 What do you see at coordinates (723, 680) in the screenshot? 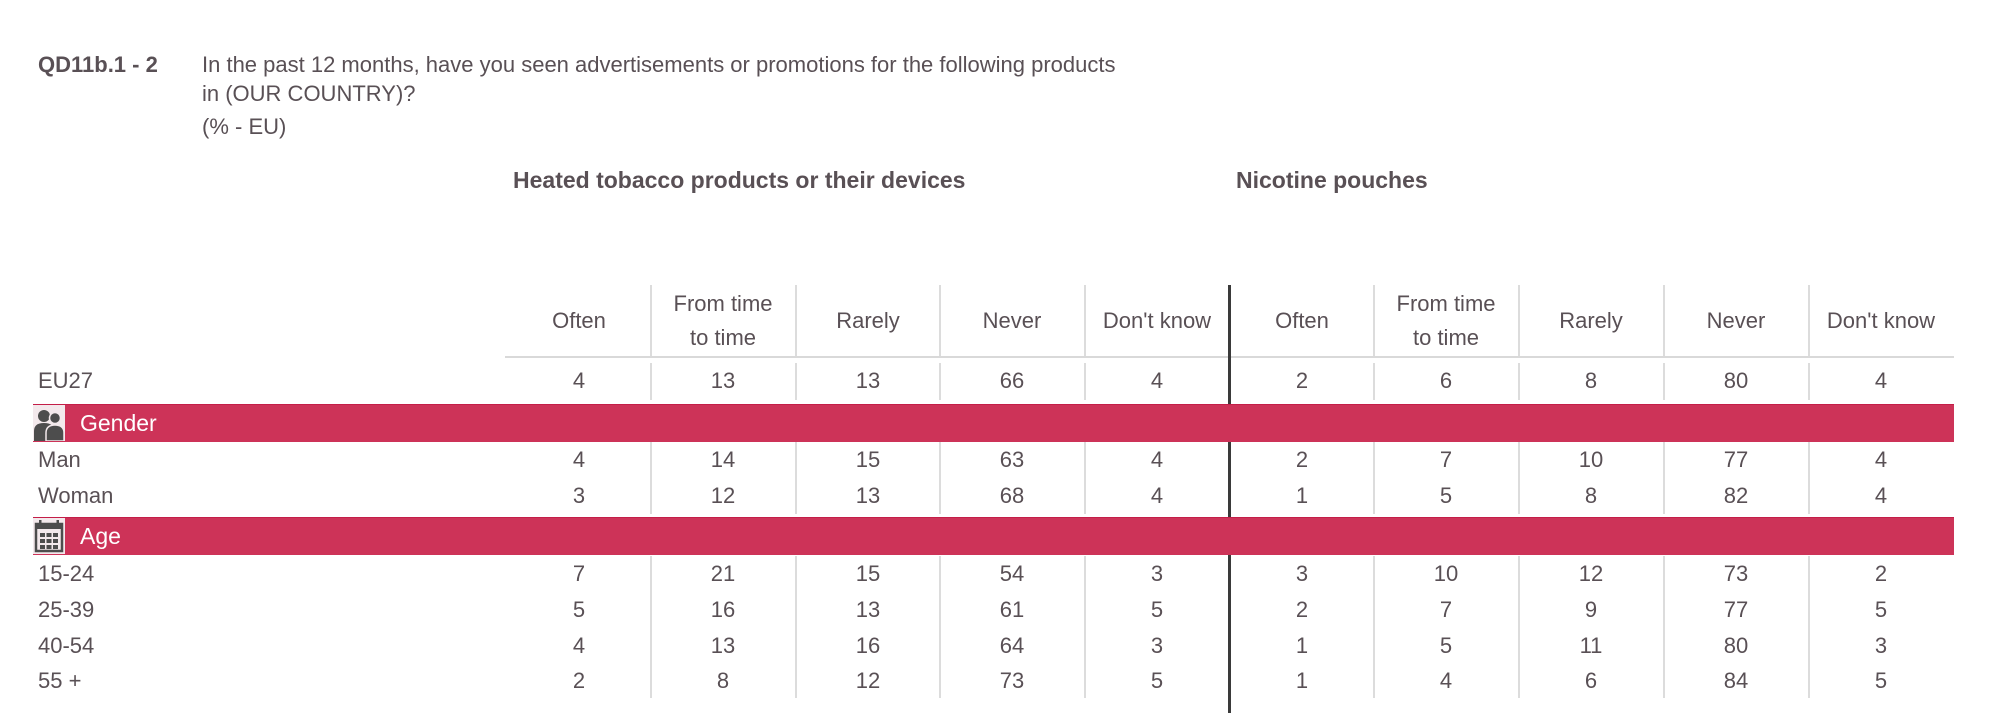
I see `heated-cell-from-time-to-time: 8` at bounding box center [723, 680].